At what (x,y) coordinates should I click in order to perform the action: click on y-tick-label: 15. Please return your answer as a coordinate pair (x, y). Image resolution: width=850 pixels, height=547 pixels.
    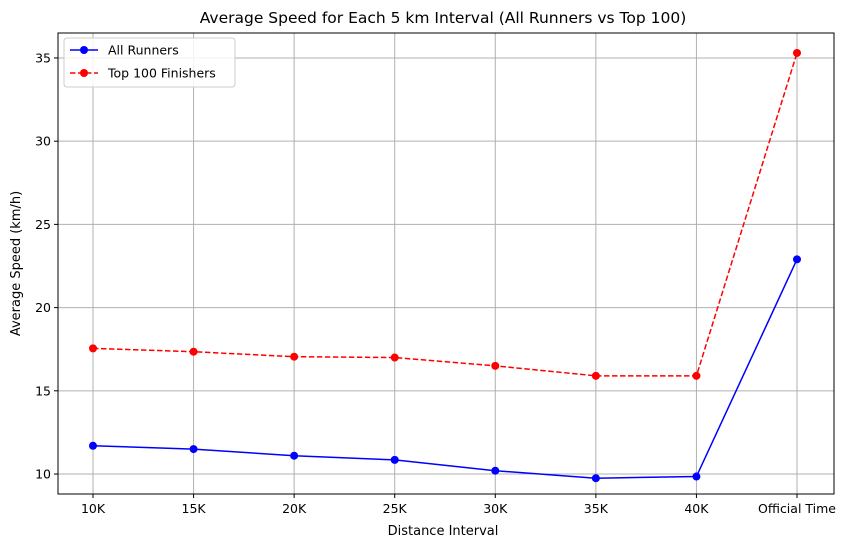
    Looking at the image, I should click on (43, 390).